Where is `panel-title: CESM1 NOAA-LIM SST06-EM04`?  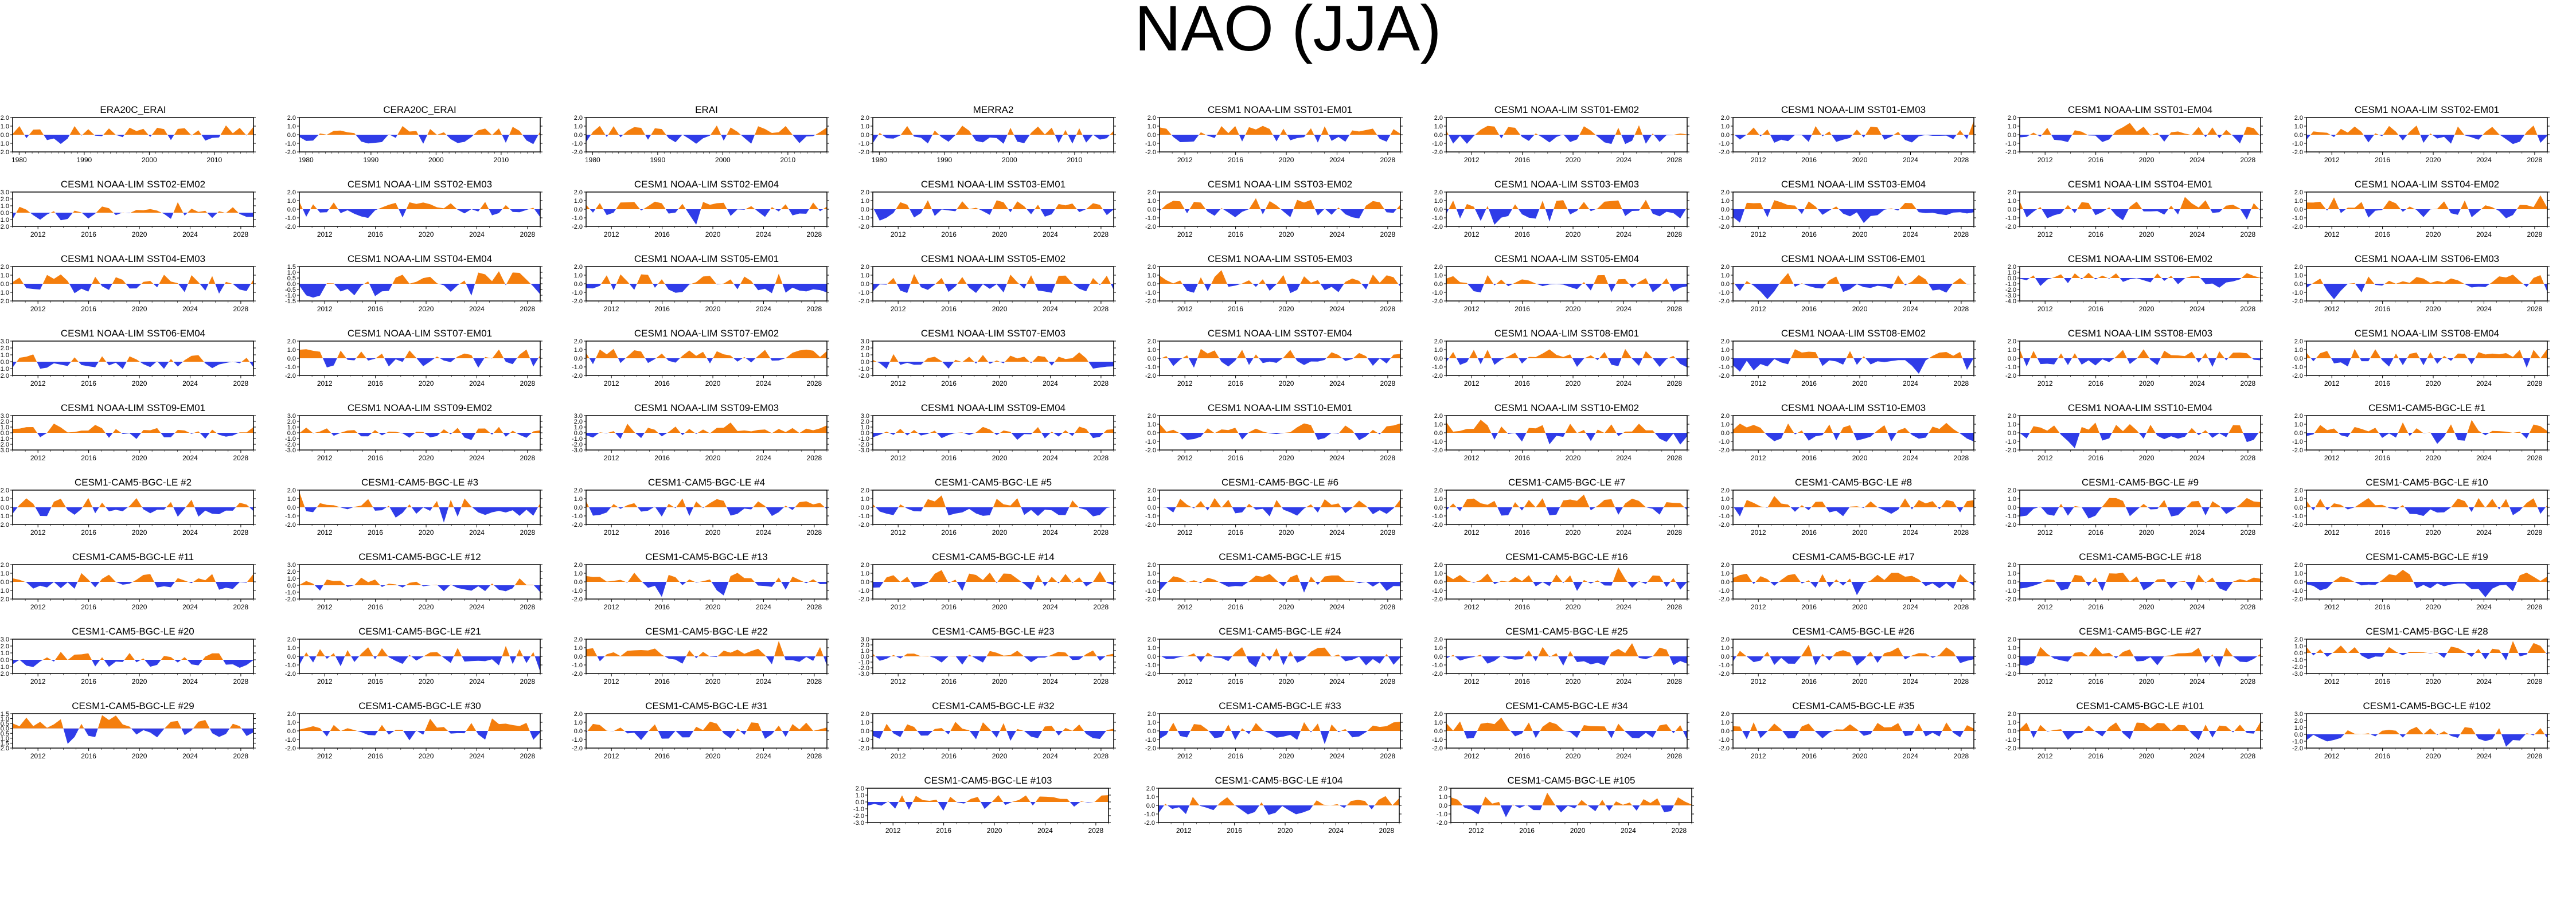 panel-title: CESM1 NOAA-LIM SST06-EM04 is located at coordinates (133, 333).